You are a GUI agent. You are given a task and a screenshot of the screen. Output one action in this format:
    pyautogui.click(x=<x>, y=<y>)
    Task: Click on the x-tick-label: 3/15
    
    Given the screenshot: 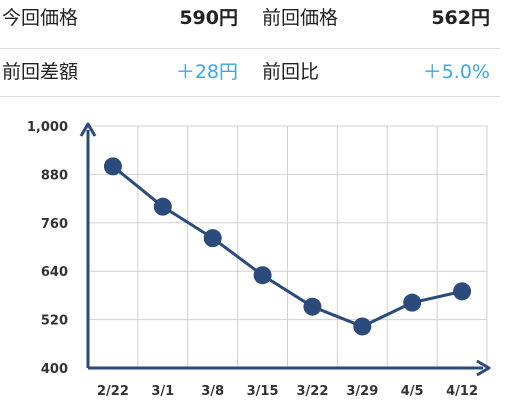 What is the action you would take?
    pyautogui.click(x=263, y=391)
    